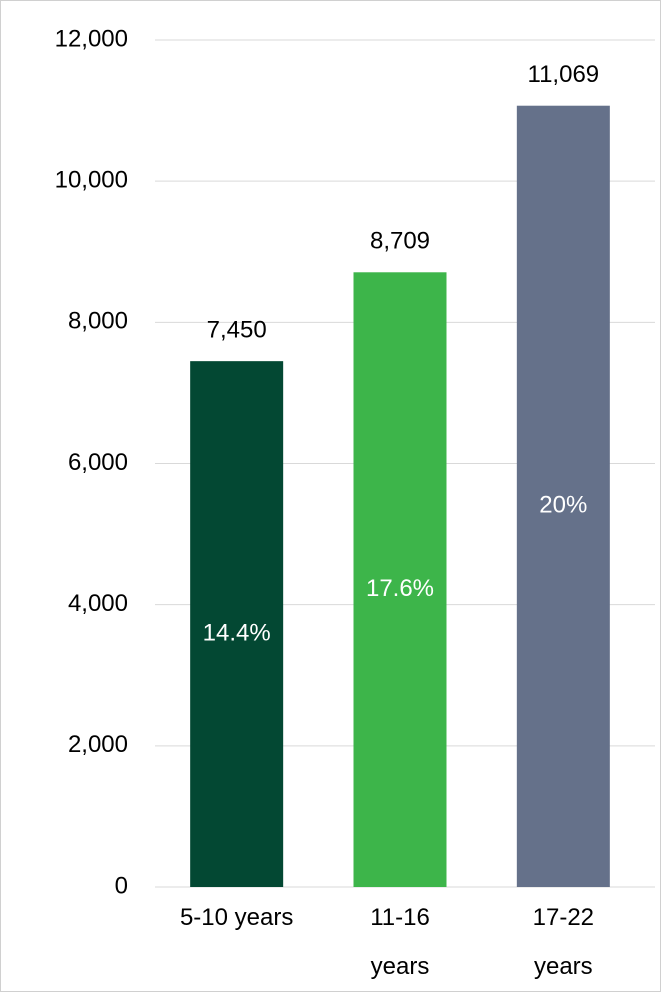 The height and width of the screenshot is (992, 661). What do you see at coordinates (98, 462) in the screenshot?
I see `y-tick-label: 6,000` at bounding box center [98, 462].